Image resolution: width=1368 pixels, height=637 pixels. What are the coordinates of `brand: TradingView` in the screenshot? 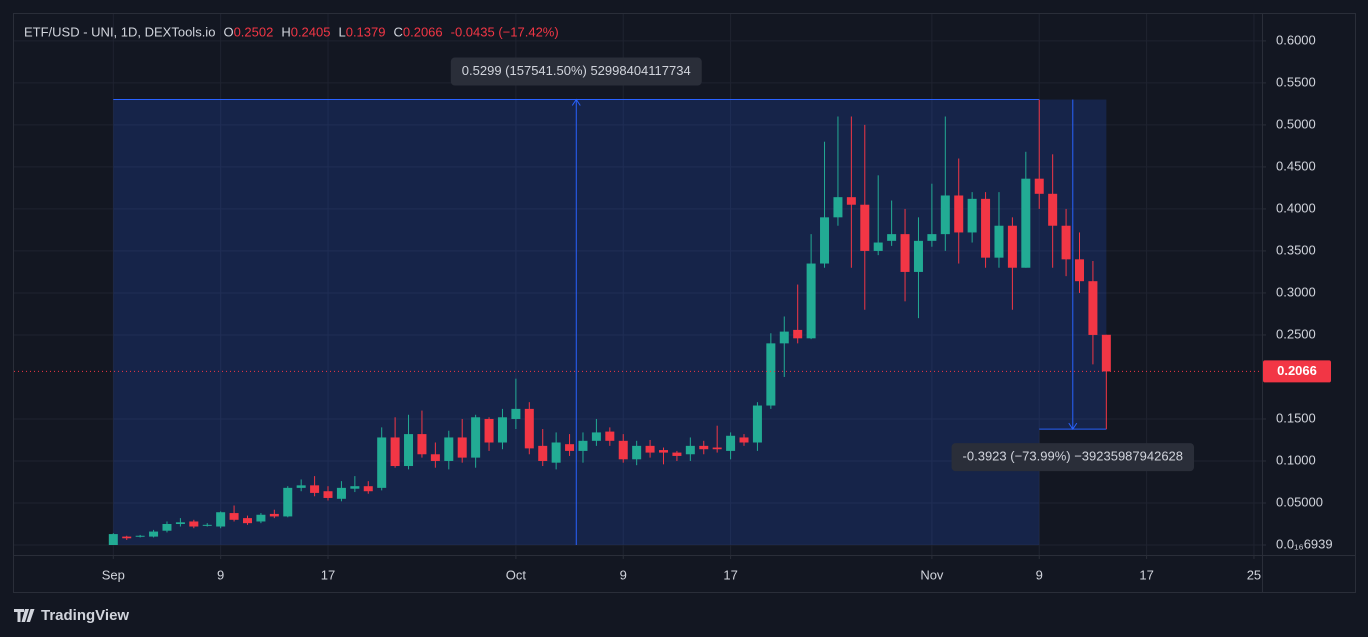 It's located at (71, 615).